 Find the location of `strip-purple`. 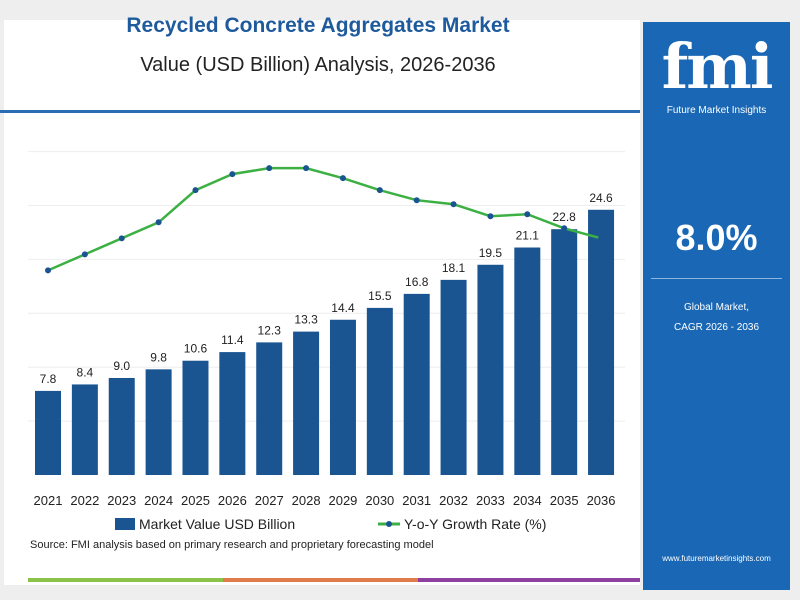

strip-purple is located at coordinates (529, 580).